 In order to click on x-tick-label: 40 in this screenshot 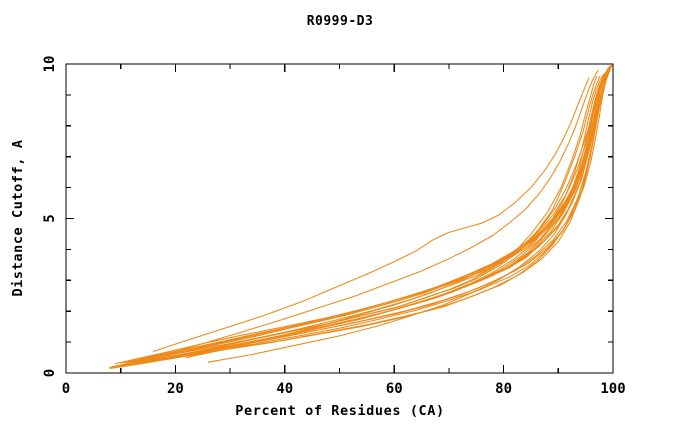, I will do `click(284, 389)`.